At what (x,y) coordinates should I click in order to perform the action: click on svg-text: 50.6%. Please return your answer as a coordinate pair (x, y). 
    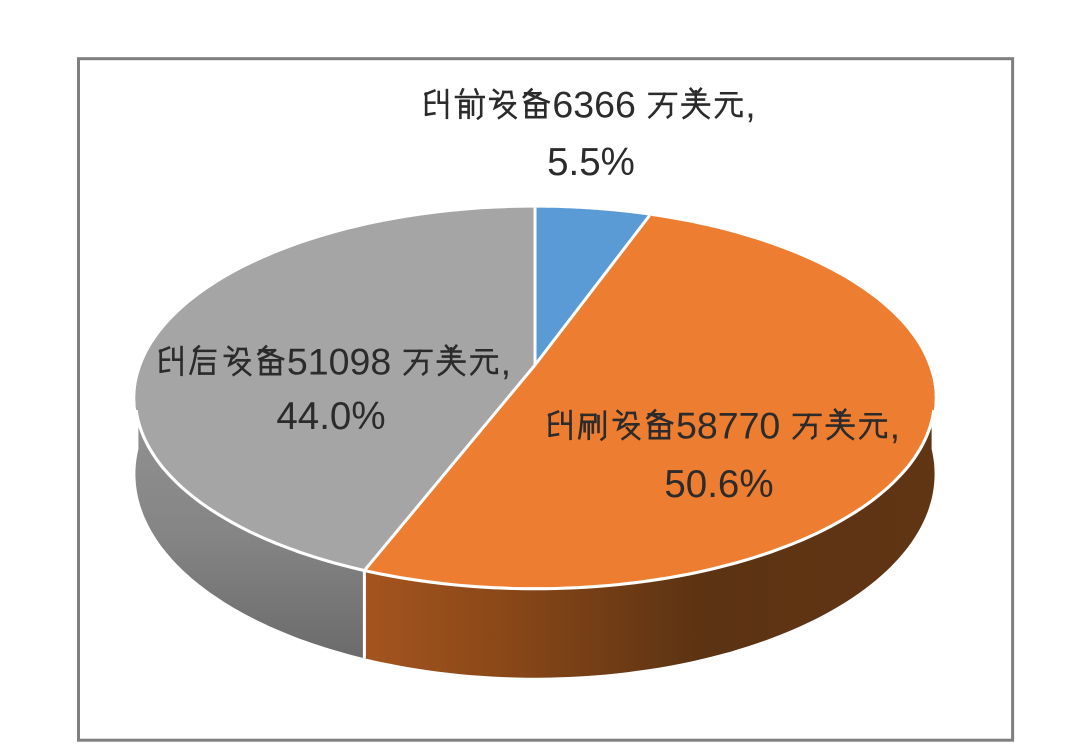
    Looking at the image, I should click on (718, 484).